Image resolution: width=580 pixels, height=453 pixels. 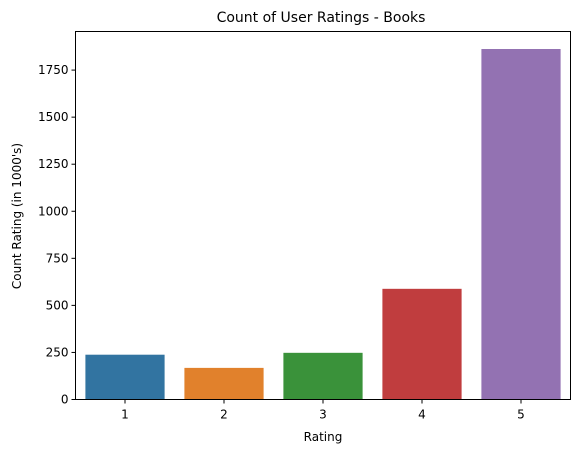 What do you see at coordinates (125, 415) in the screenshot?
I see `x-tick-label: 1` at bounding box center [125, 415].